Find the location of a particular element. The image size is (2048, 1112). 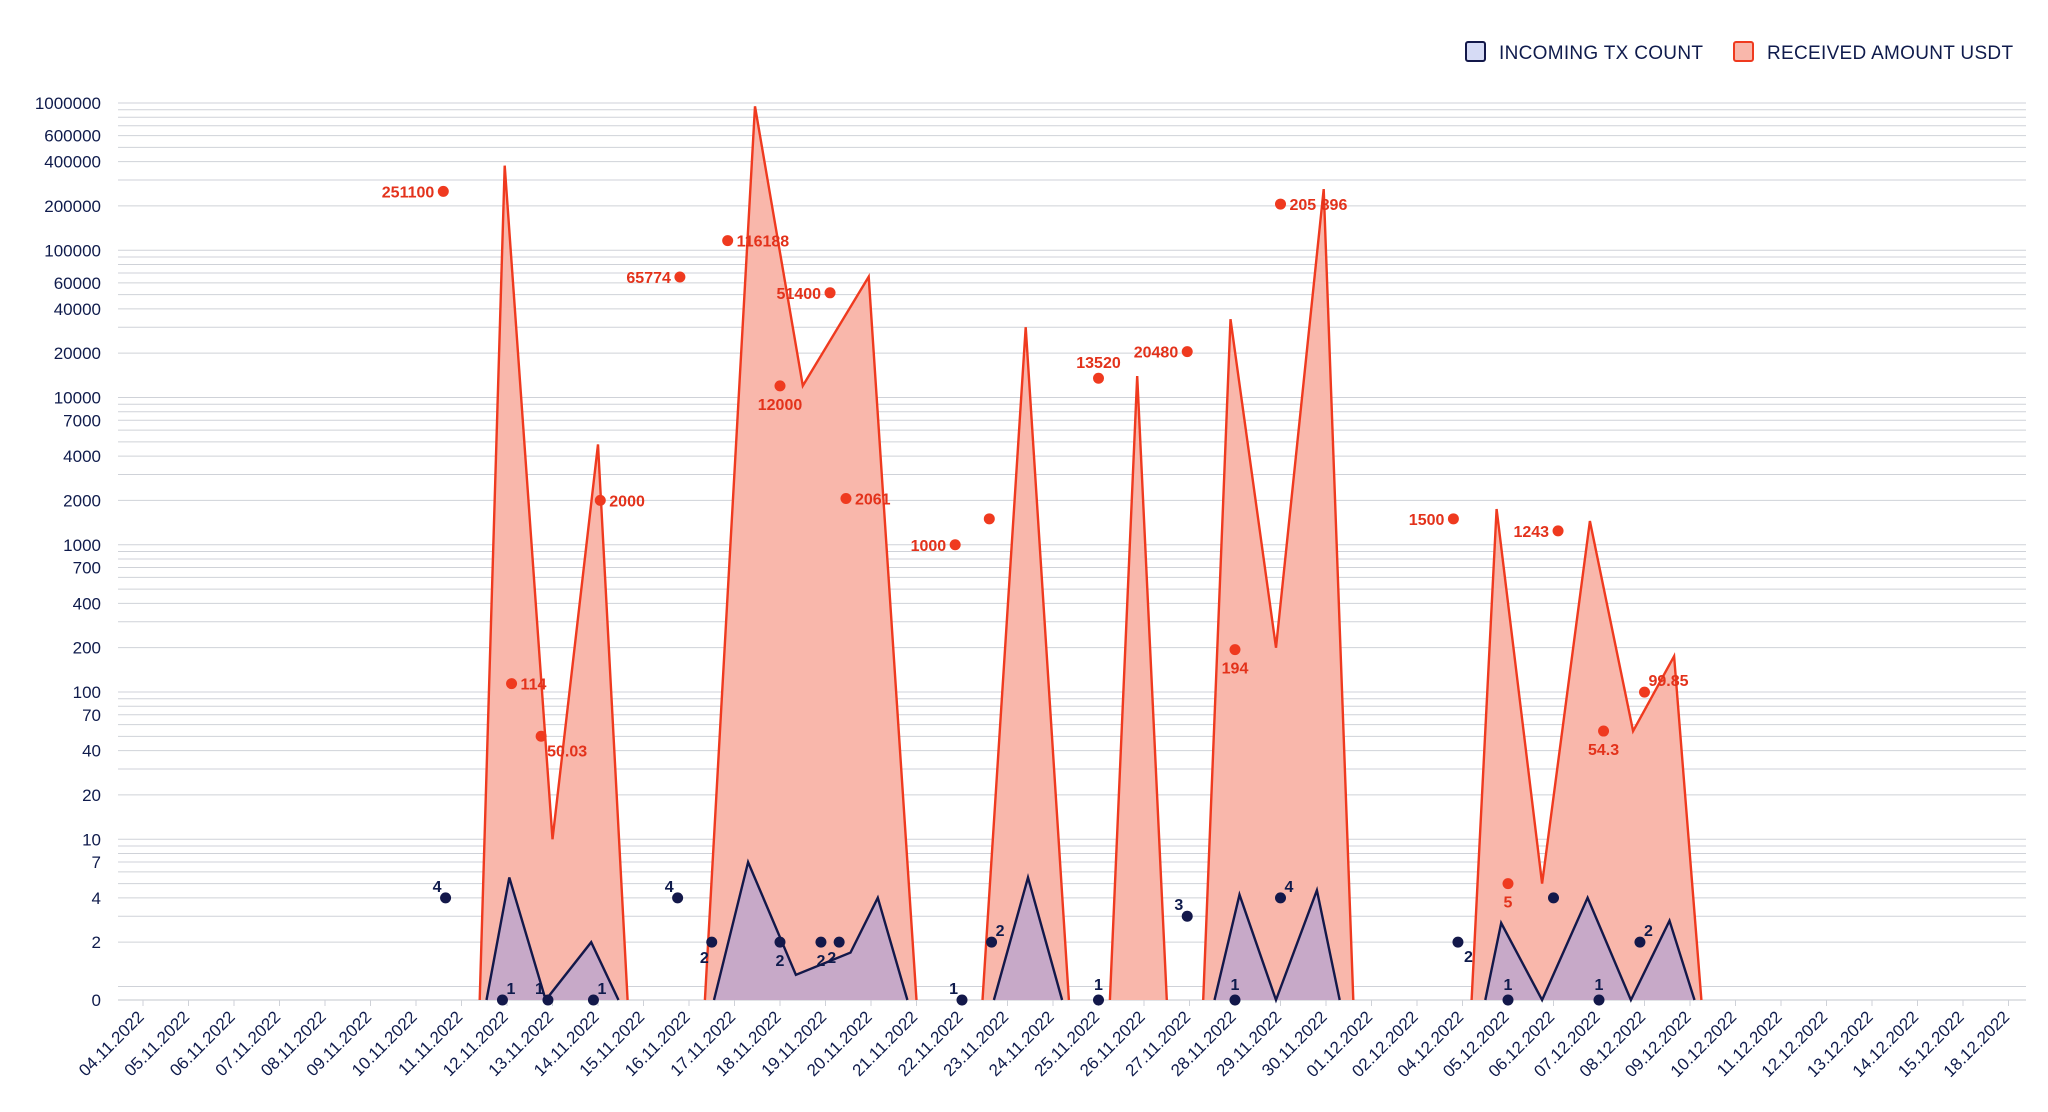

y-tick-label: 1000 is located at coordinates (82, 545).